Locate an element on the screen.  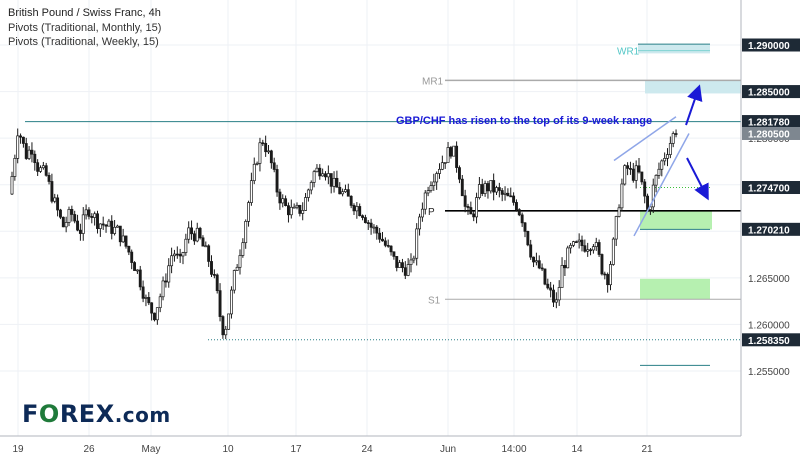
weekly-r1-zone is located at coordinates (674, 49).